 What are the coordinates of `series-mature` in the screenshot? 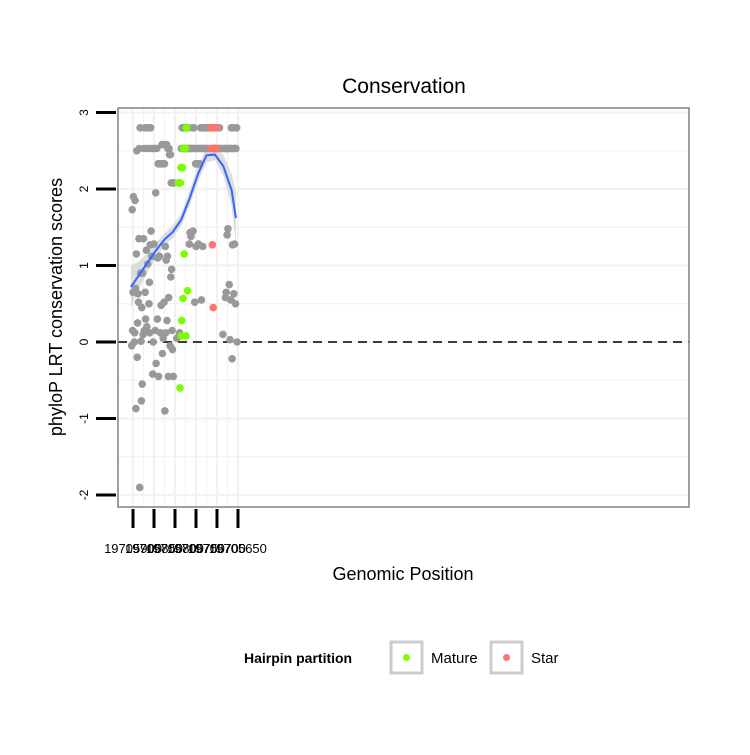 It's located at (183, 258).